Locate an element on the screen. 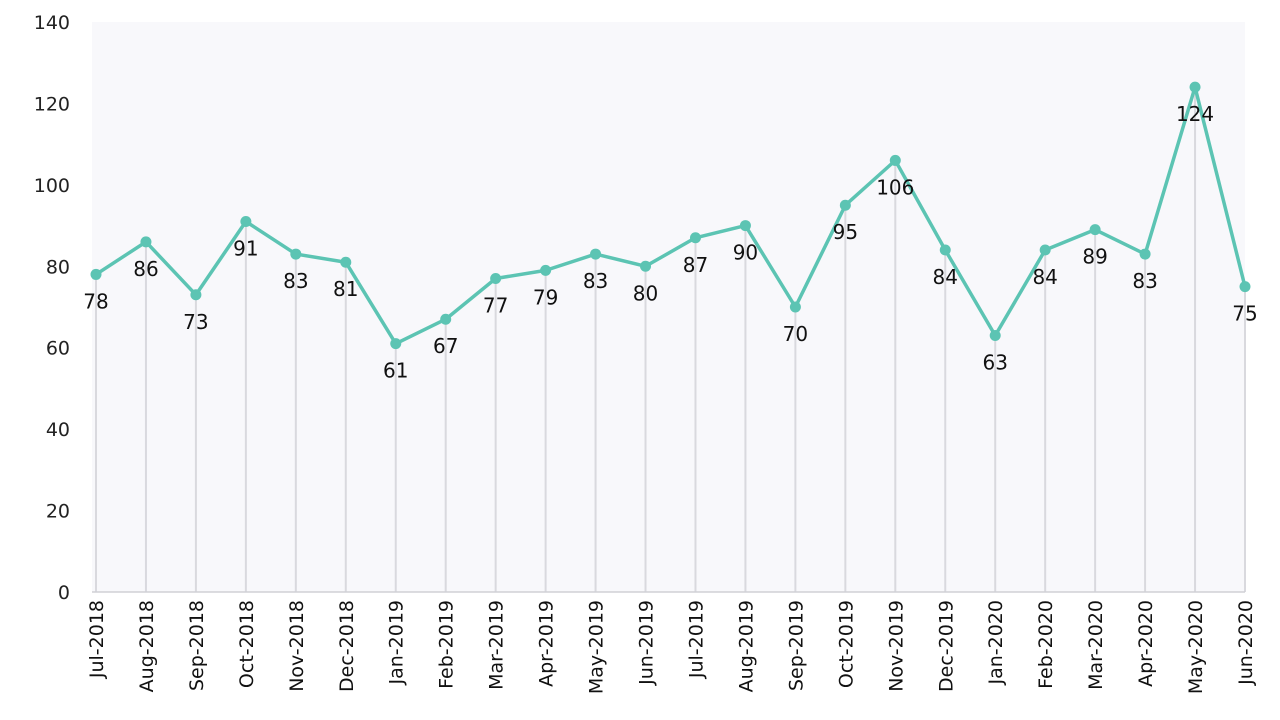  y-tick-label: 40 is located at coordinates (58, 430).